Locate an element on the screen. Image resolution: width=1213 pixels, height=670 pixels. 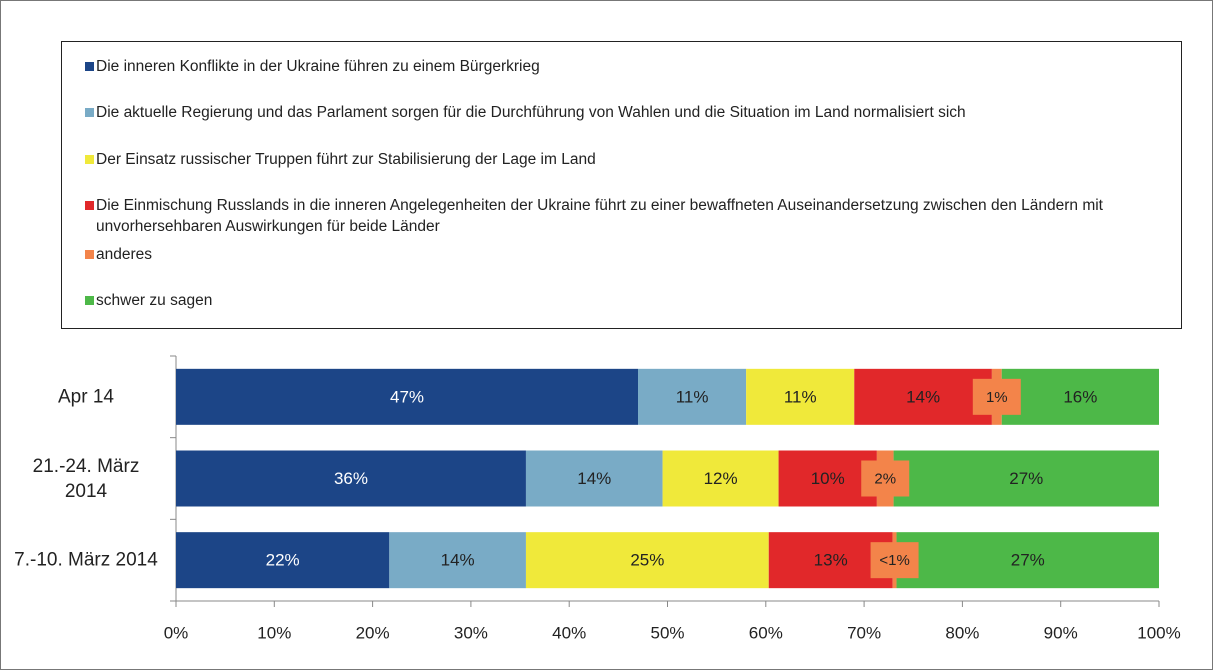
data-label: 22% is located at coordinates (283, 560).